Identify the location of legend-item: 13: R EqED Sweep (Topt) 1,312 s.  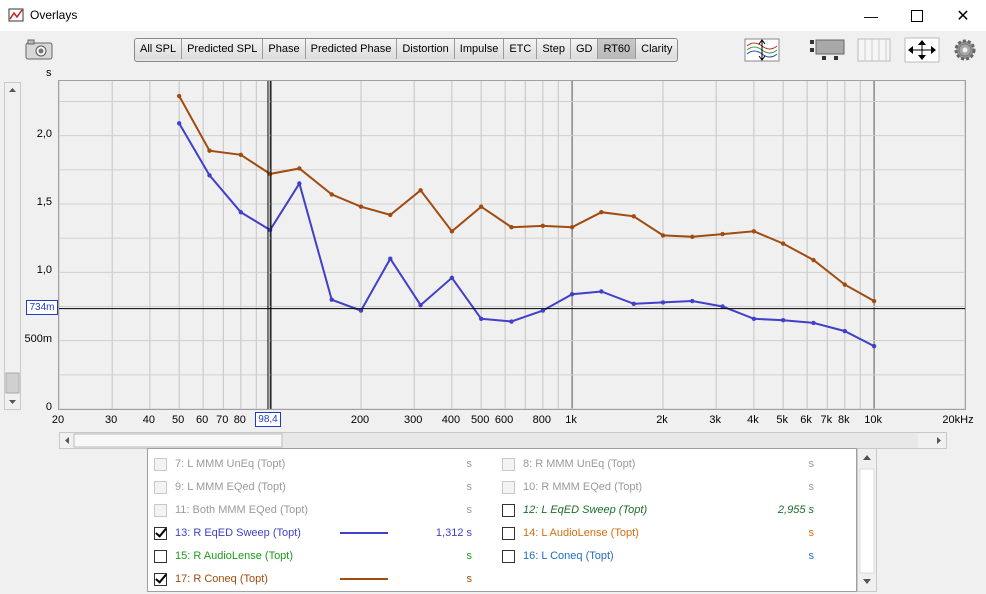
(314, 533).